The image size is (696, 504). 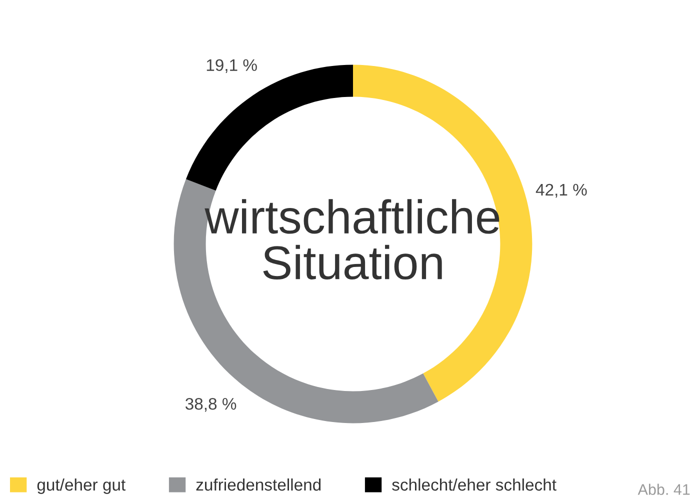 What do you see at coordinates (474, 484) in the screenshot?
I see `legend-label: schlecht/eher schlecht` at bounding box center [474, 484].